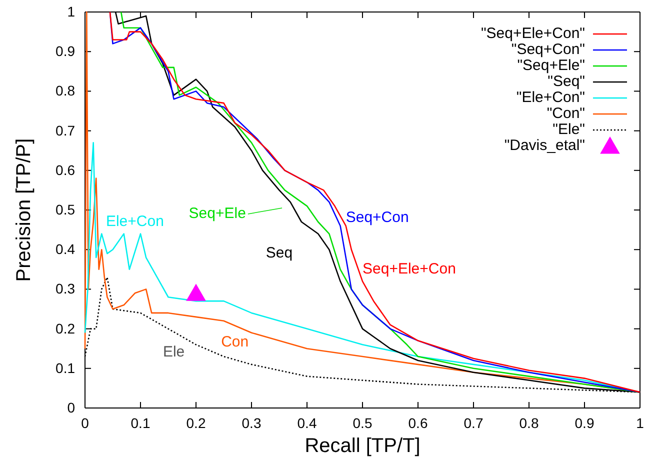 Image resolution: width=659 pixels, height=457 pixels. I want to click on y-tick-label: 1, so click(71, 11).